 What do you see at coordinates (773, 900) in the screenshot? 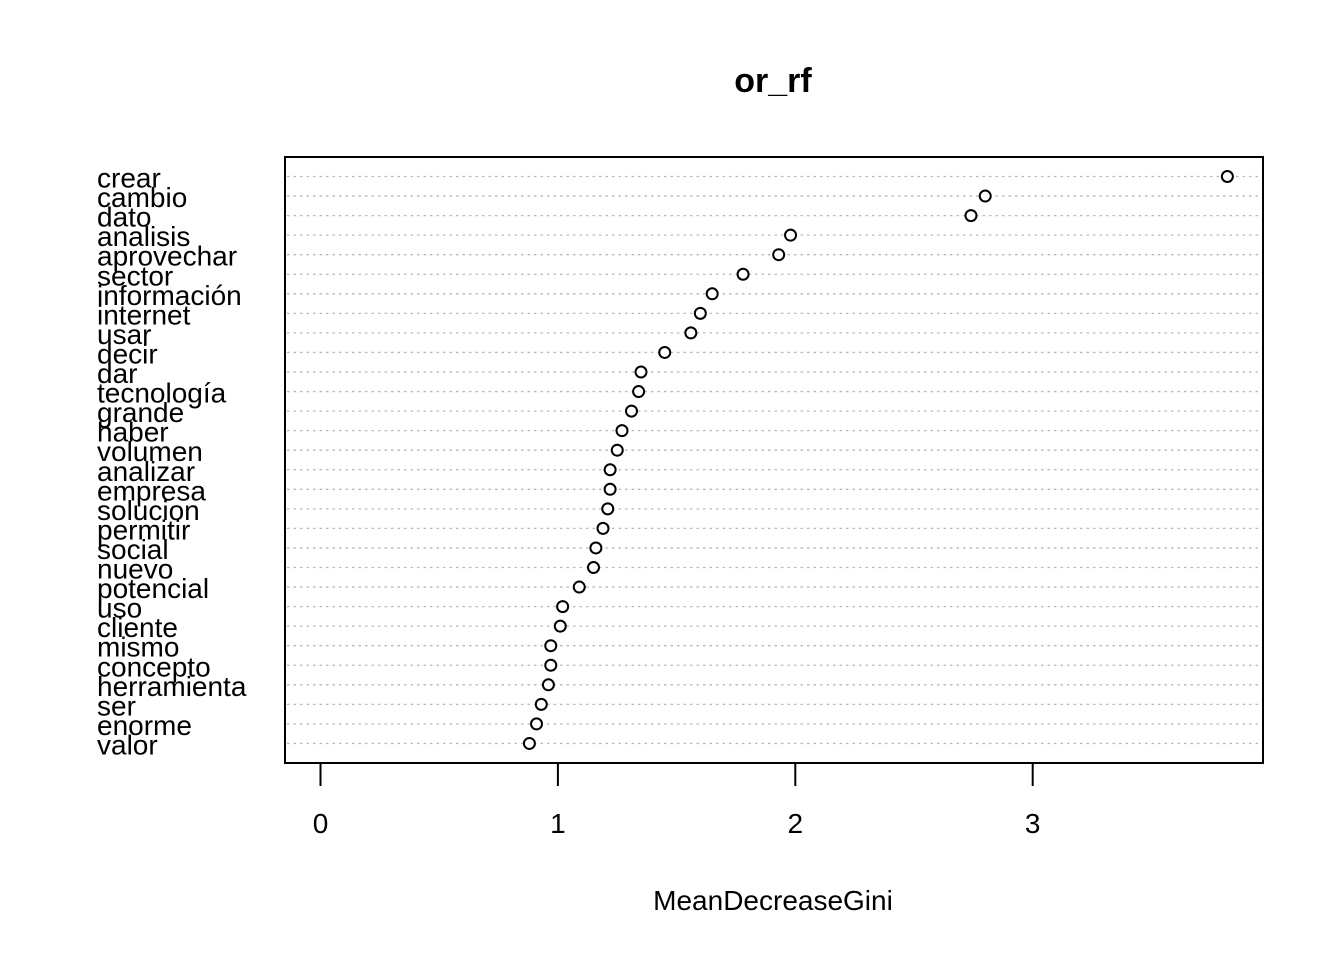
I see `x-axis-label: MeanDecreaseGini` at bounding box center [773, 900].